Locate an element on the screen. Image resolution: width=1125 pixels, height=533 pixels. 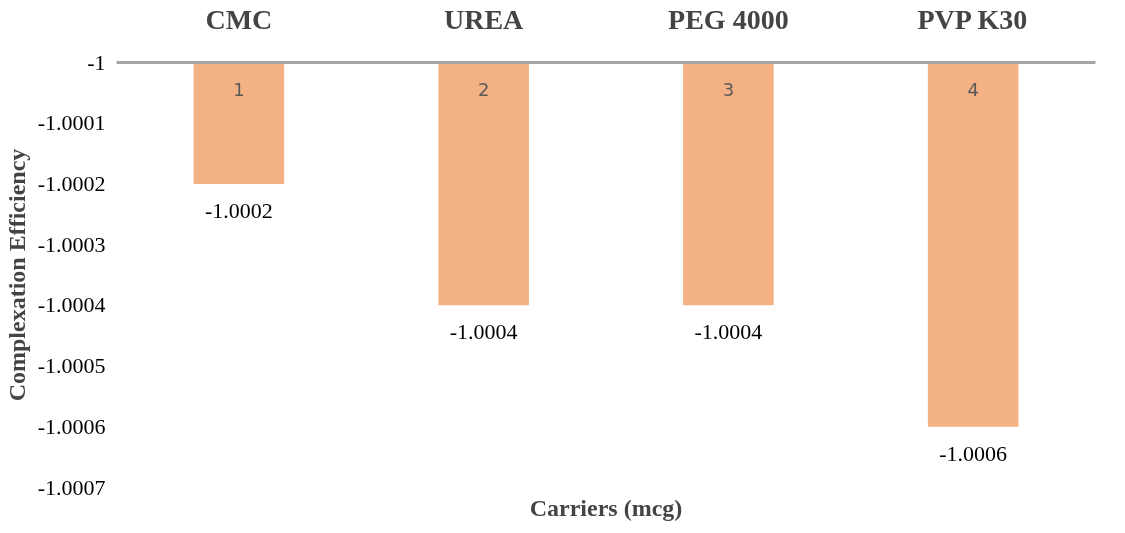
data-label: -1.0002 is located at coordinates (238, 210).